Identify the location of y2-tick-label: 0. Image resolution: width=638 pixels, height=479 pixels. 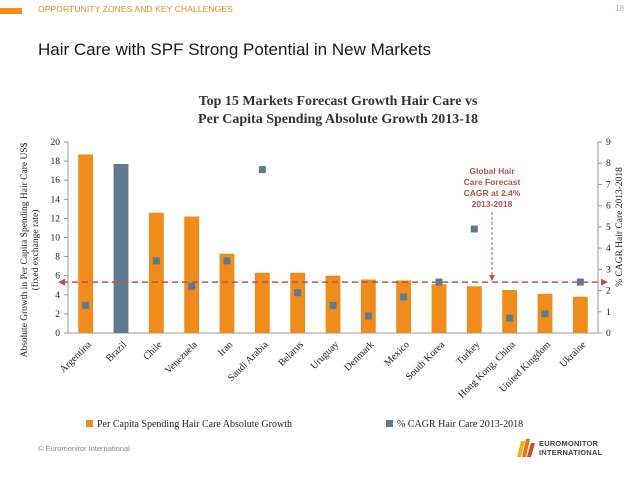
(608, 334).